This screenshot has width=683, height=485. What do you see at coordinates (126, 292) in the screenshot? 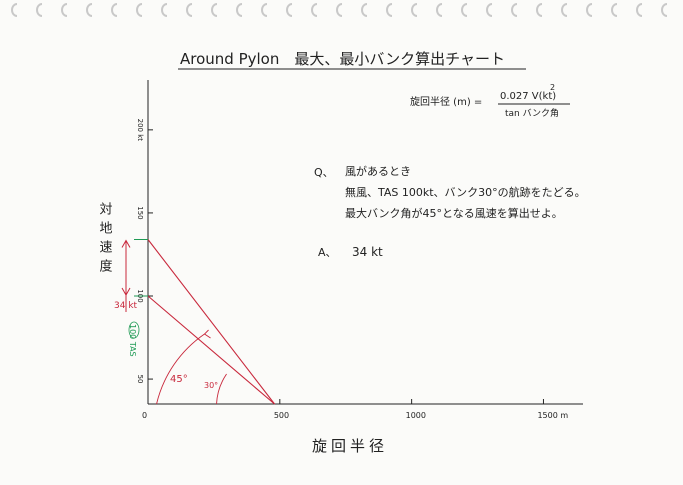
I see `wind-arrowhead-down` at bounding box center [126, 292].